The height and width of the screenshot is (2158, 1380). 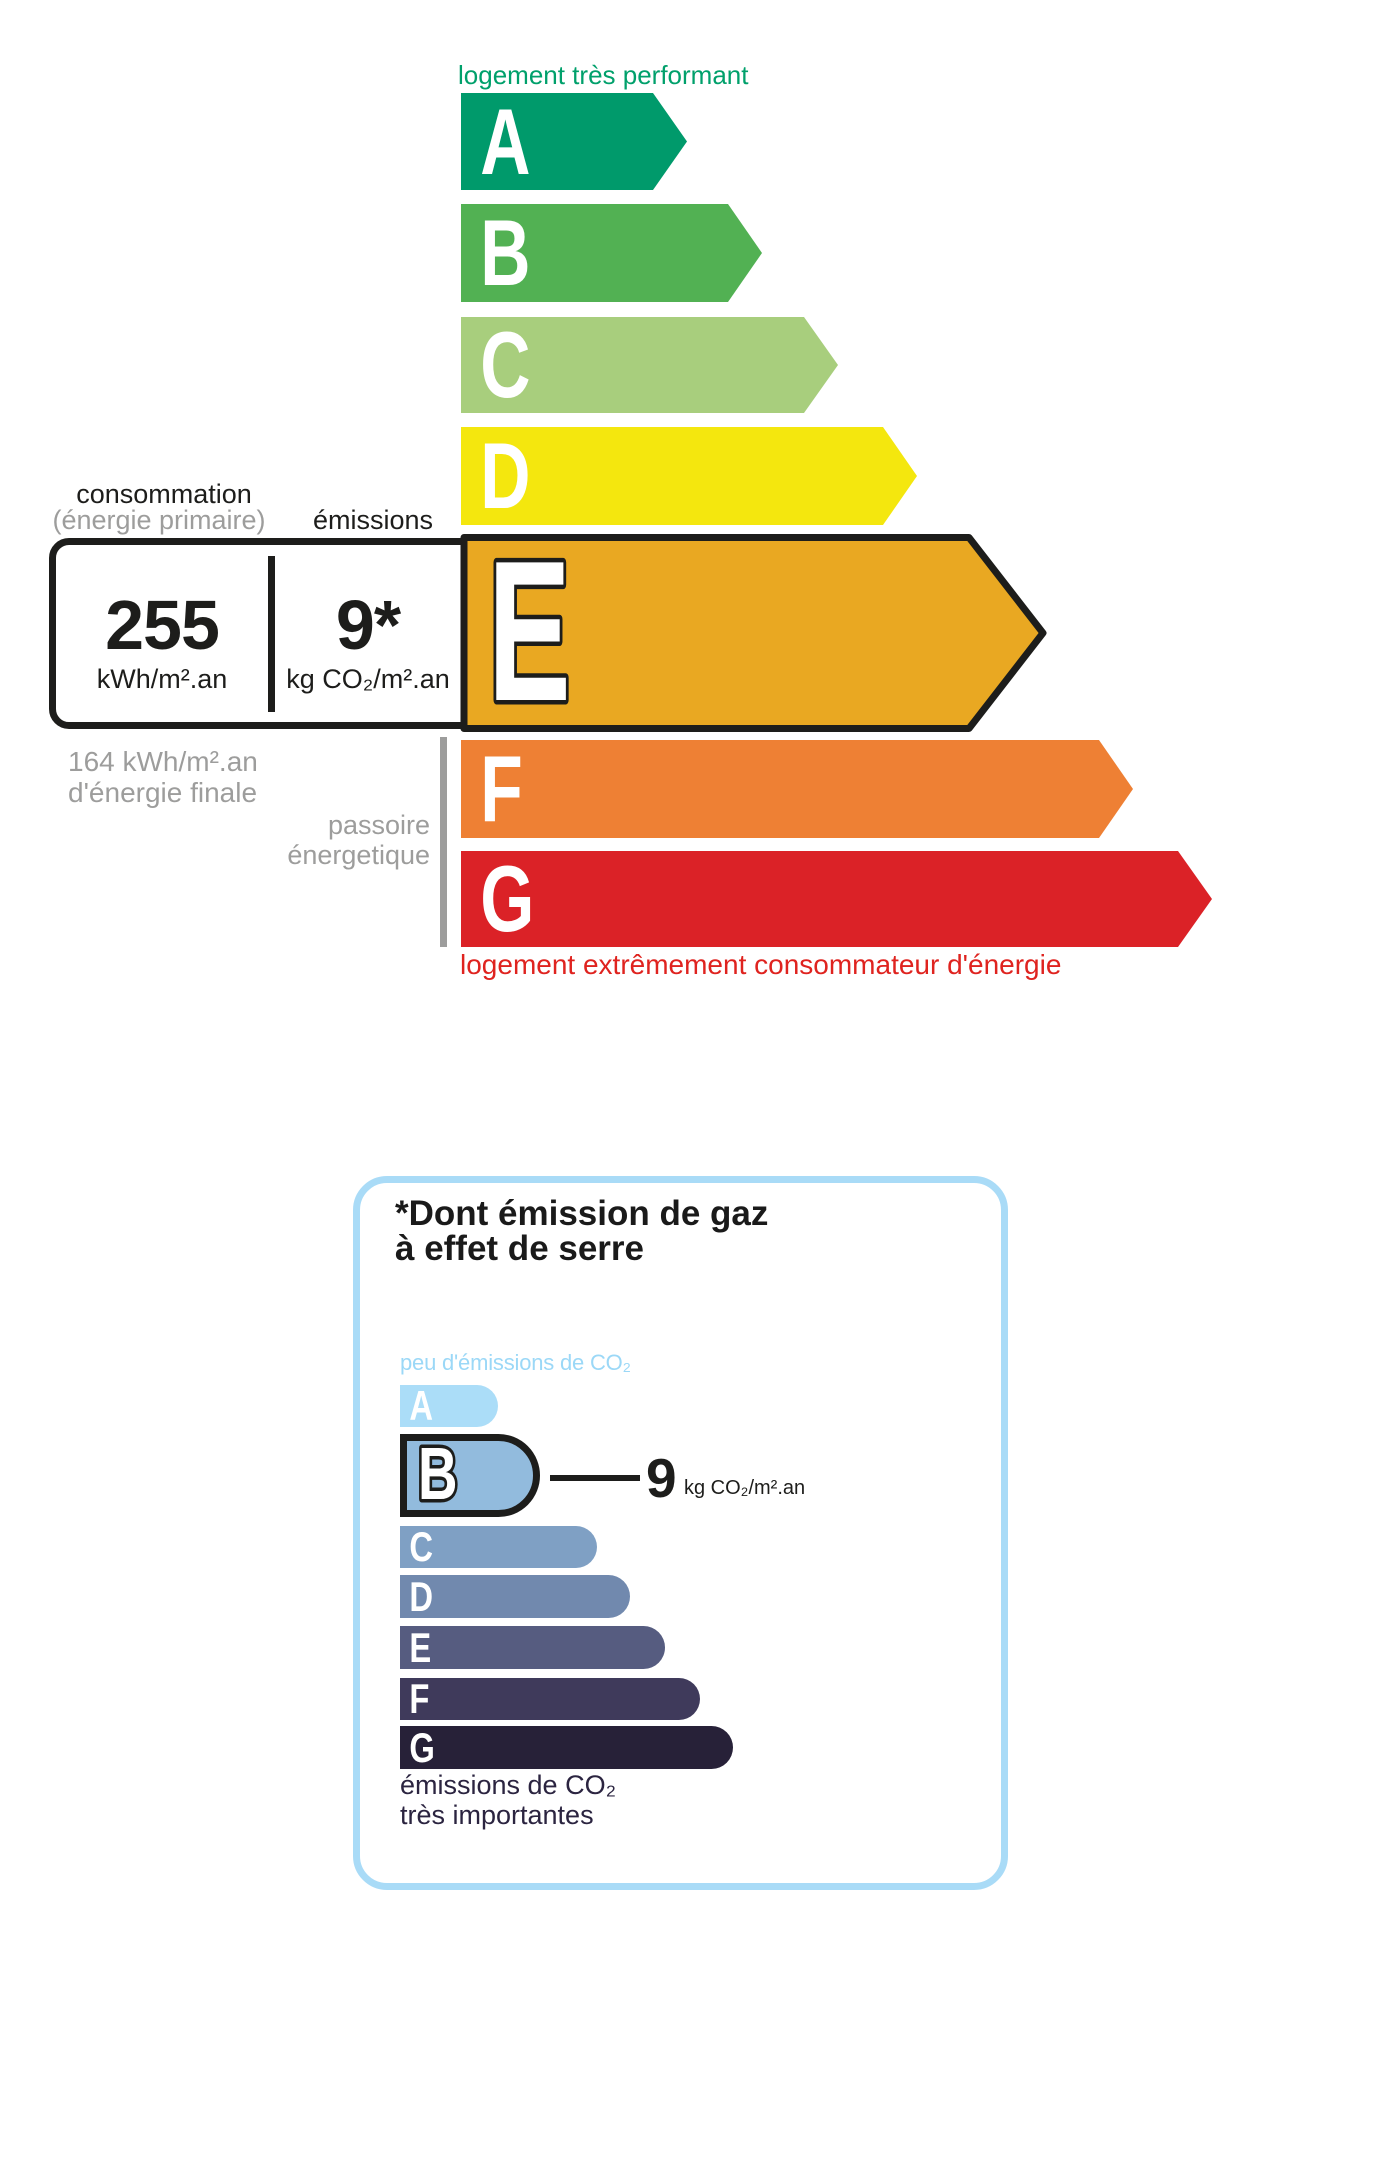 I want to click on co2-panel-title: *Dont émission de gaz à effet de serre, so click(x=581, y=1231).